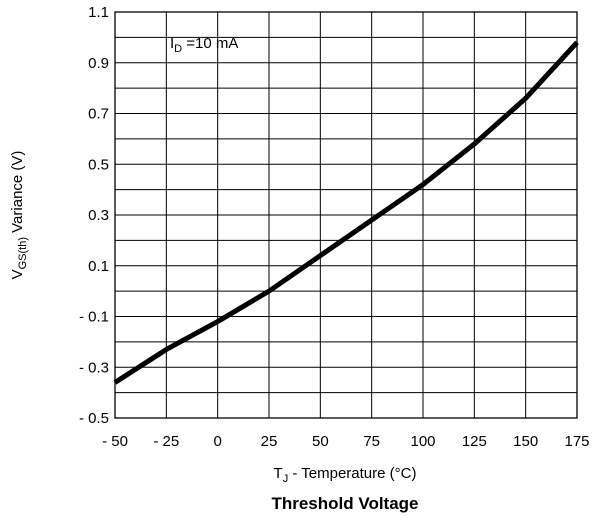 The width and height of the screenshot is (595, 523). What do you see at coordinates (371, 441) in the screenshot?
I see `x-tick-label: 75` at bounding box center [371, 441].